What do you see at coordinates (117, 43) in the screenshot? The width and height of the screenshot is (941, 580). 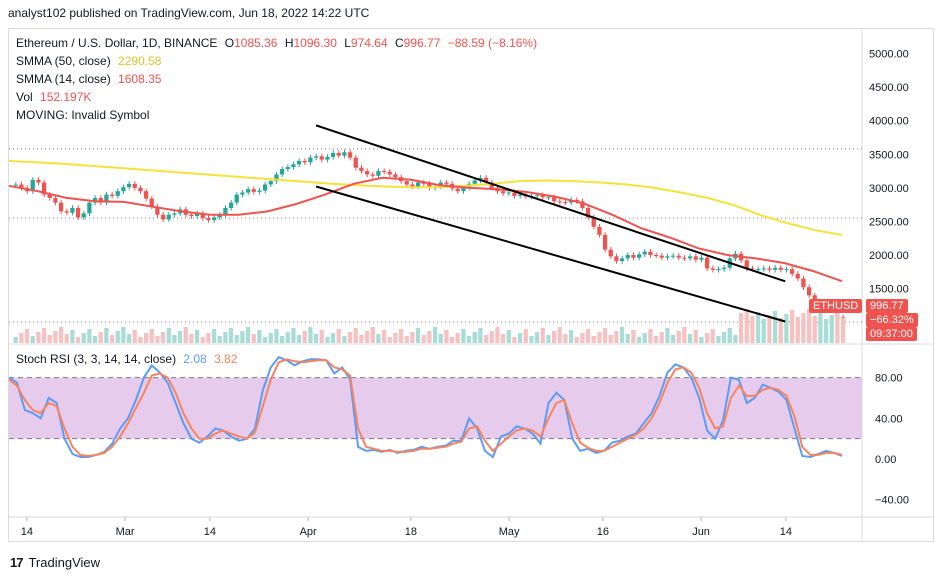 I see `legend-symbol: Ethereum / U.S. Dollar, 1D, BINANCE` at bounding box center [117, 43].